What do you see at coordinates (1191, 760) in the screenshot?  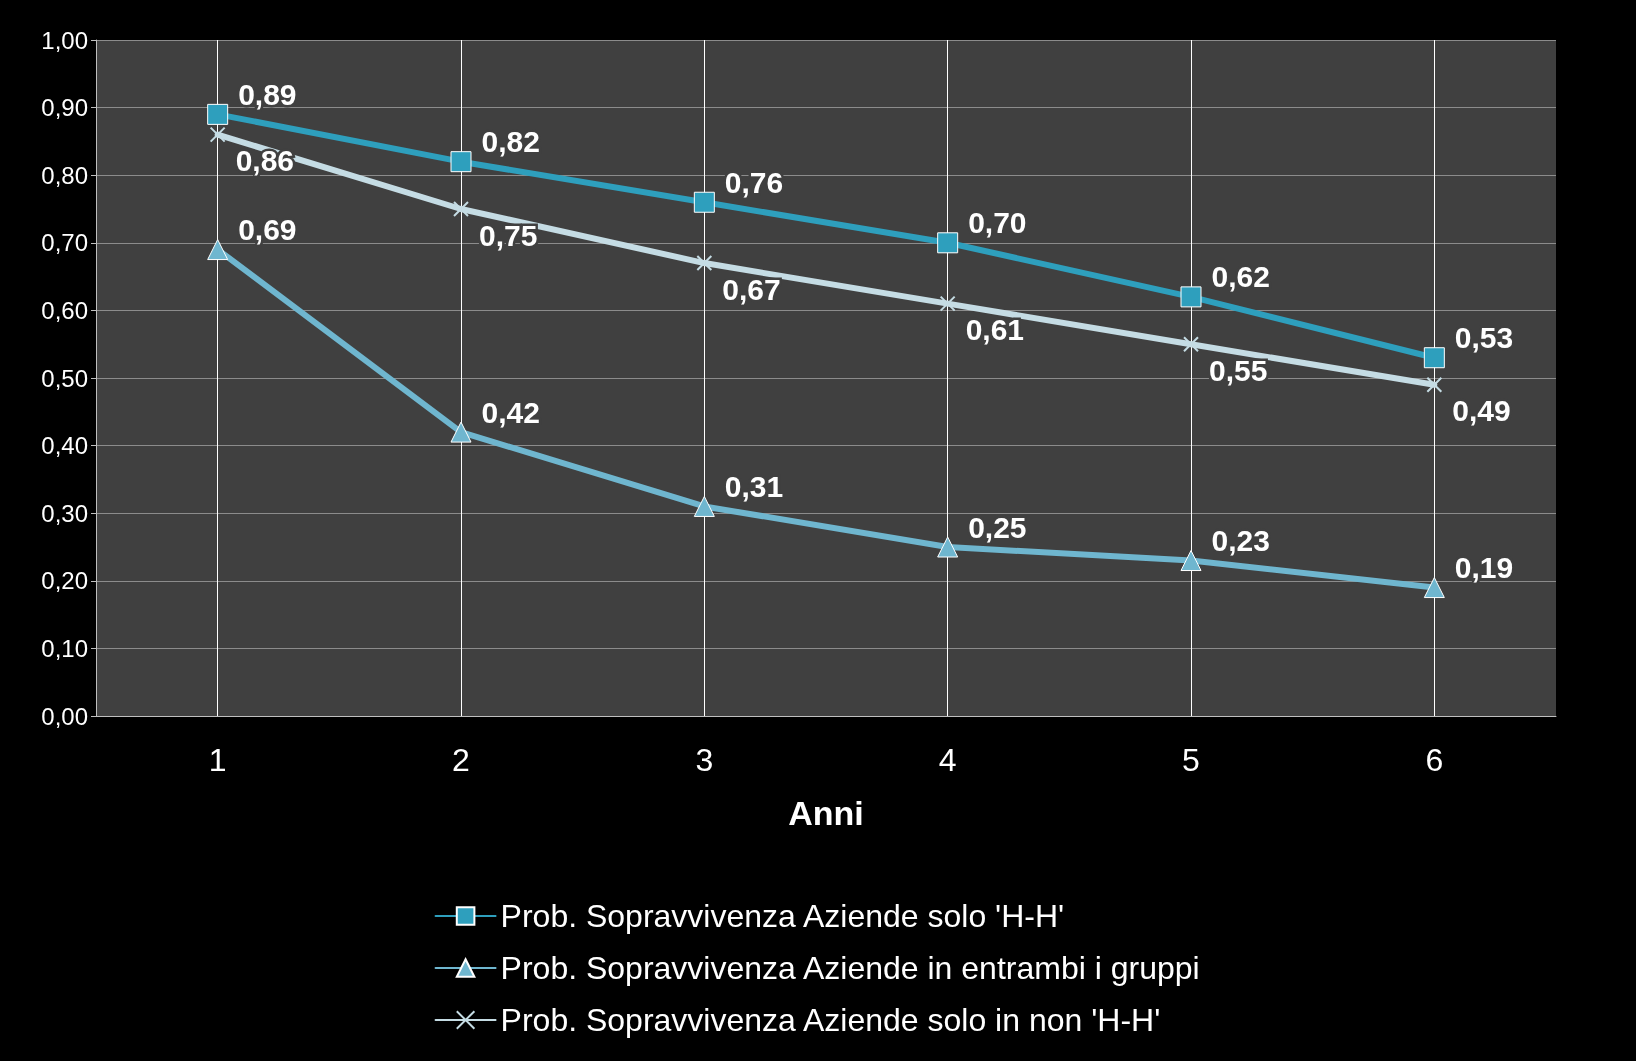 I see `x-tick-label: 5` at bounding box center [1191, 760].